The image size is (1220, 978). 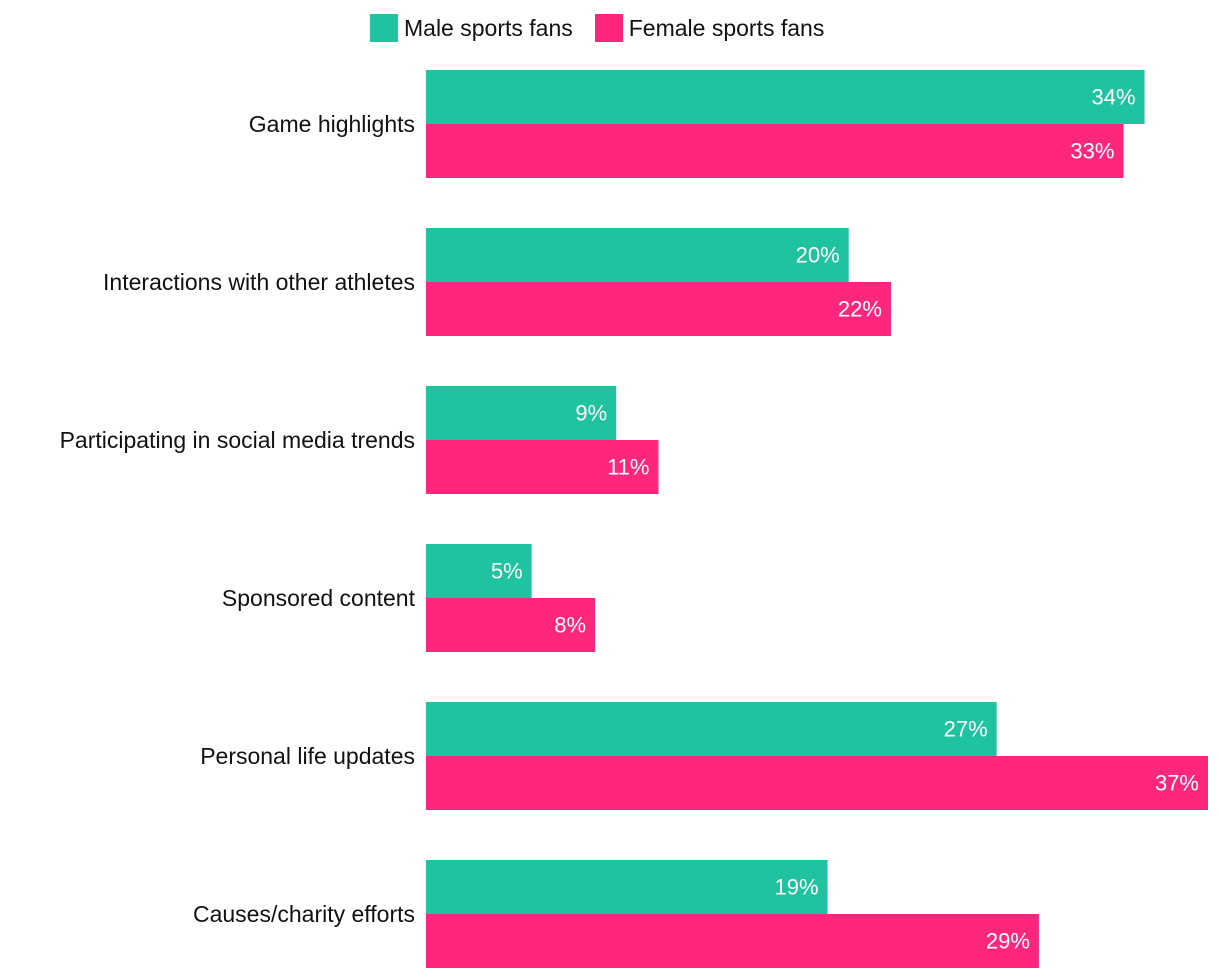 What do you see at coordinates (1092, 151) in the screenshot?
I see `data-label: 33%` at bounding box center [1092, 151].